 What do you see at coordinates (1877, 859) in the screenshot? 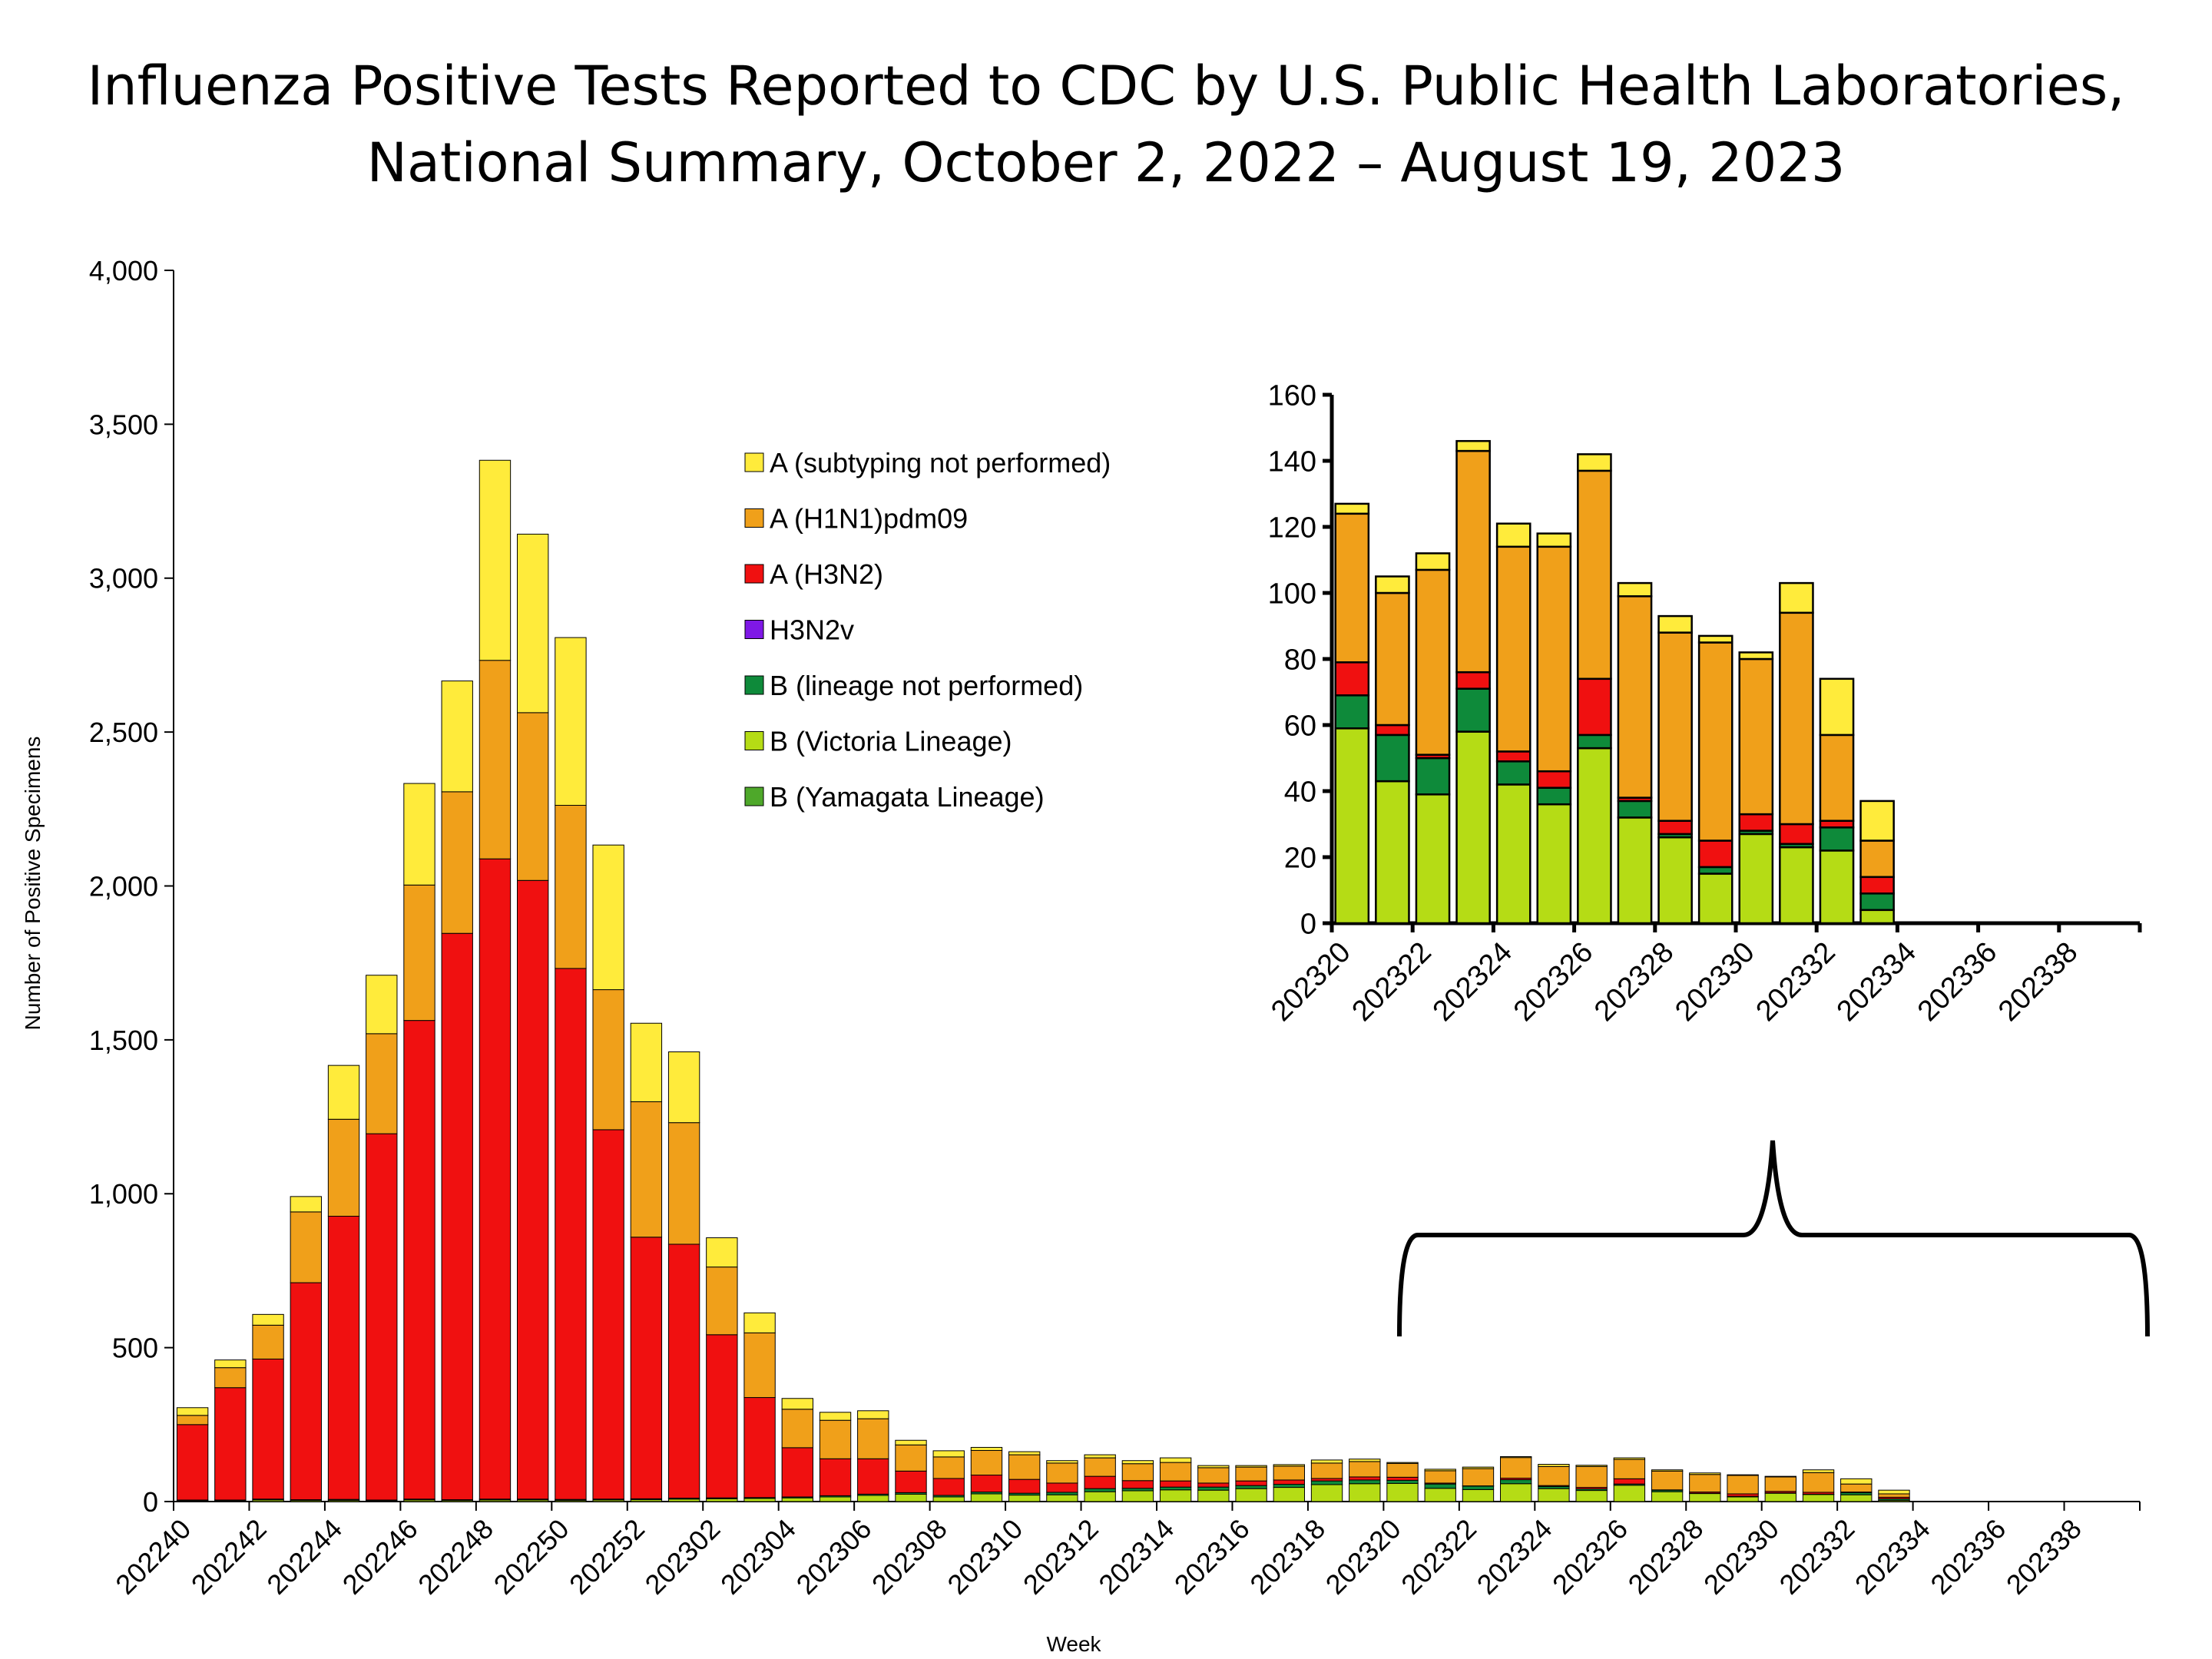
I see `inset-bar-202333-a-h1n1-pdm09` at bounding box center [1877, 859].